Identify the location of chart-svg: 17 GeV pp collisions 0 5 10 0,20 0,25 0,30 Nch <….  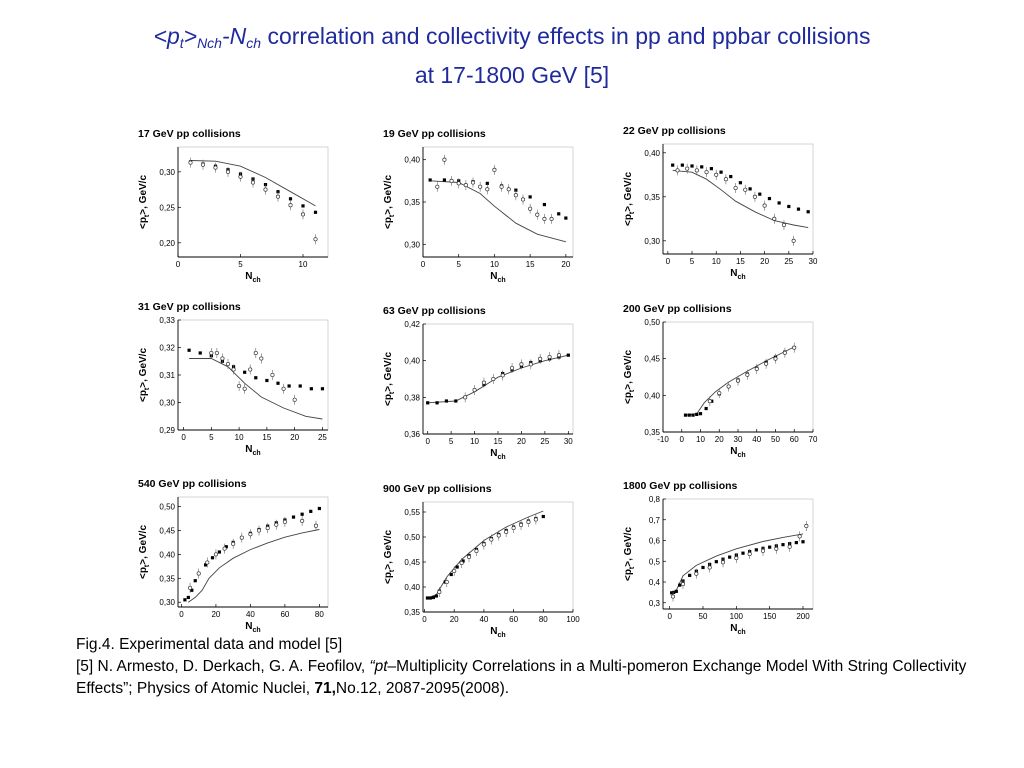
(233, 206).